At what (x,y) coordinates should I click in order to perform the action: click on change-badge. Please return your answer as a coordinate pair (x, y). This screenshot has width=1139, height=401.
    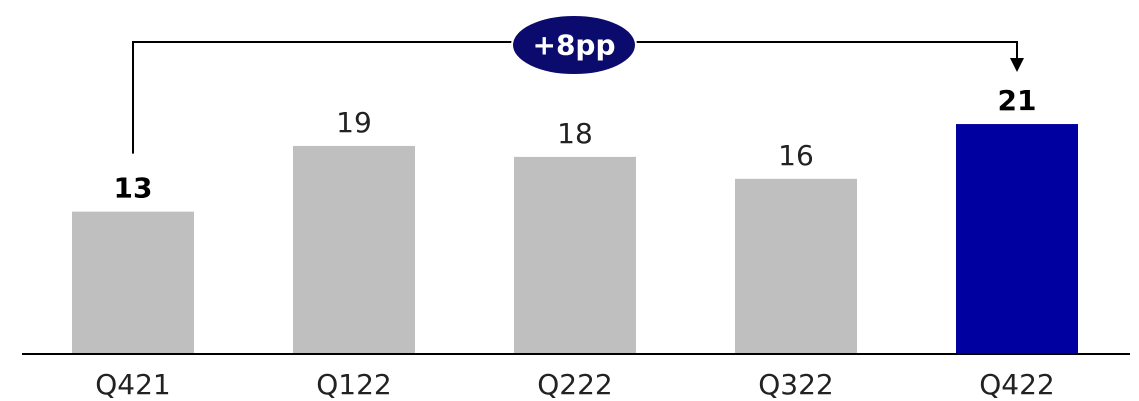
    Looking at the image, I should click on (574, 45).